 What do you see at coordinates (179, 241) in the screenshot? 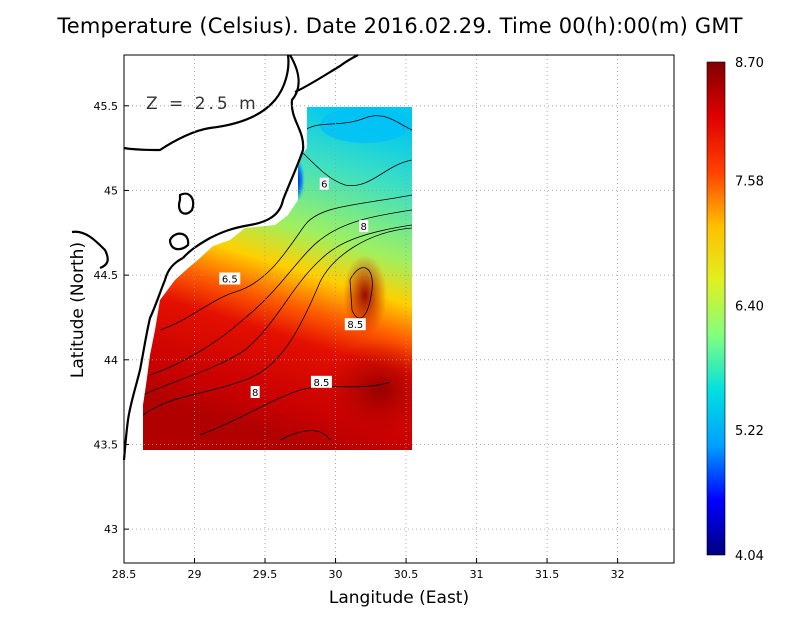
I see `lake` at bounding box center [179, 241].